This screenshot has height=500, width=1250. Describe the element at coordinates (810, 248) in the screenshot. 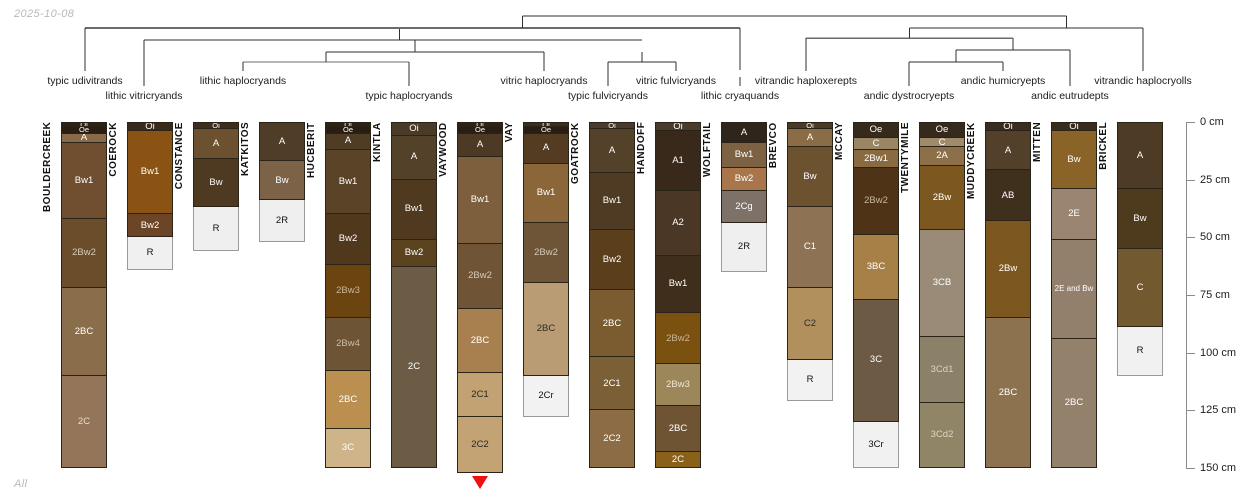

I see `horizon: C1` at that location.